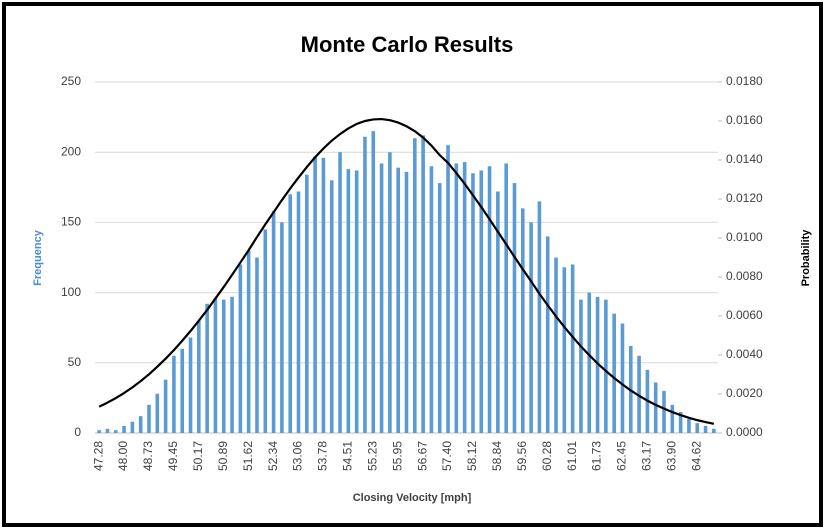 This screenshot has width=825, height=529. Describe the element at coordinates (397, 456) in the screenshot. I see `x-tick-label: 55.95` at that location.